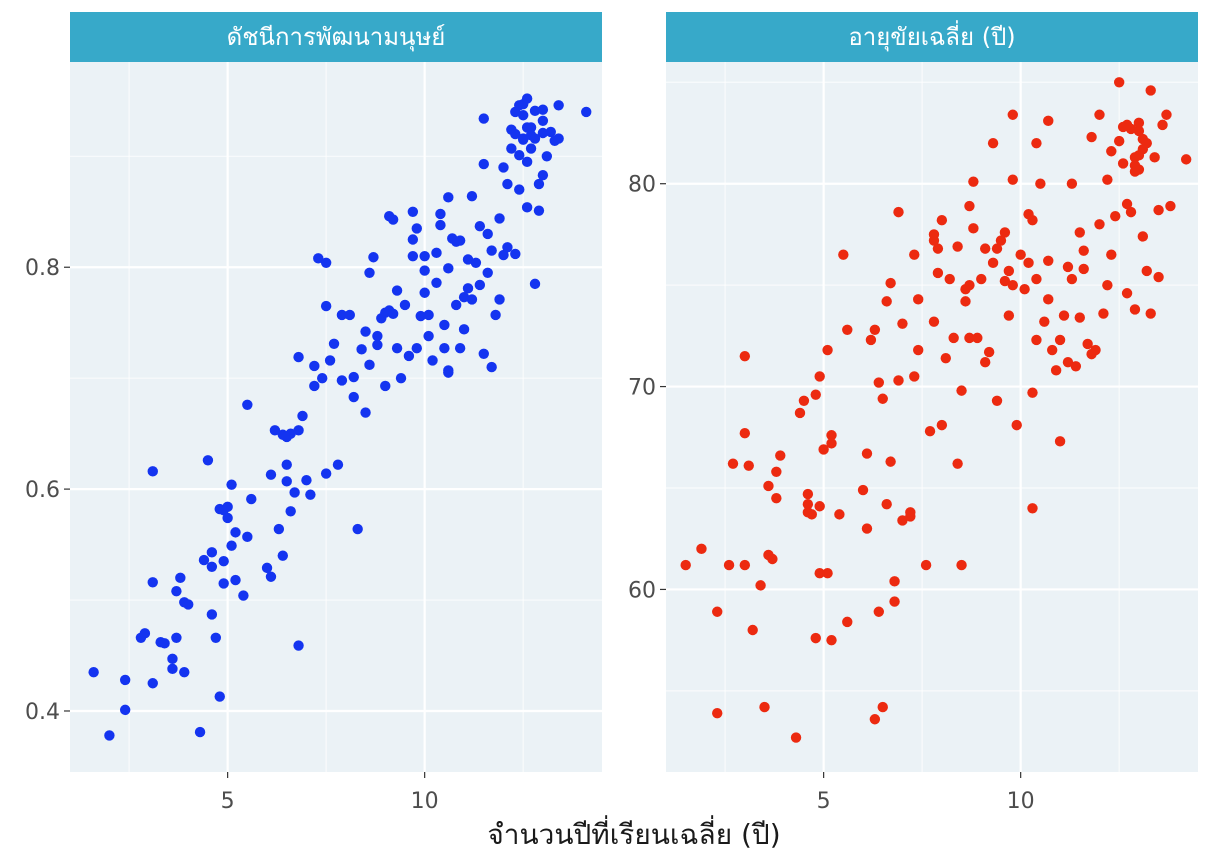 This screenshot has width=1210, height=864. Describe the element at coordinates (42, 268) in the screenshot. I see `y-tick-label: 0.8` at that location.